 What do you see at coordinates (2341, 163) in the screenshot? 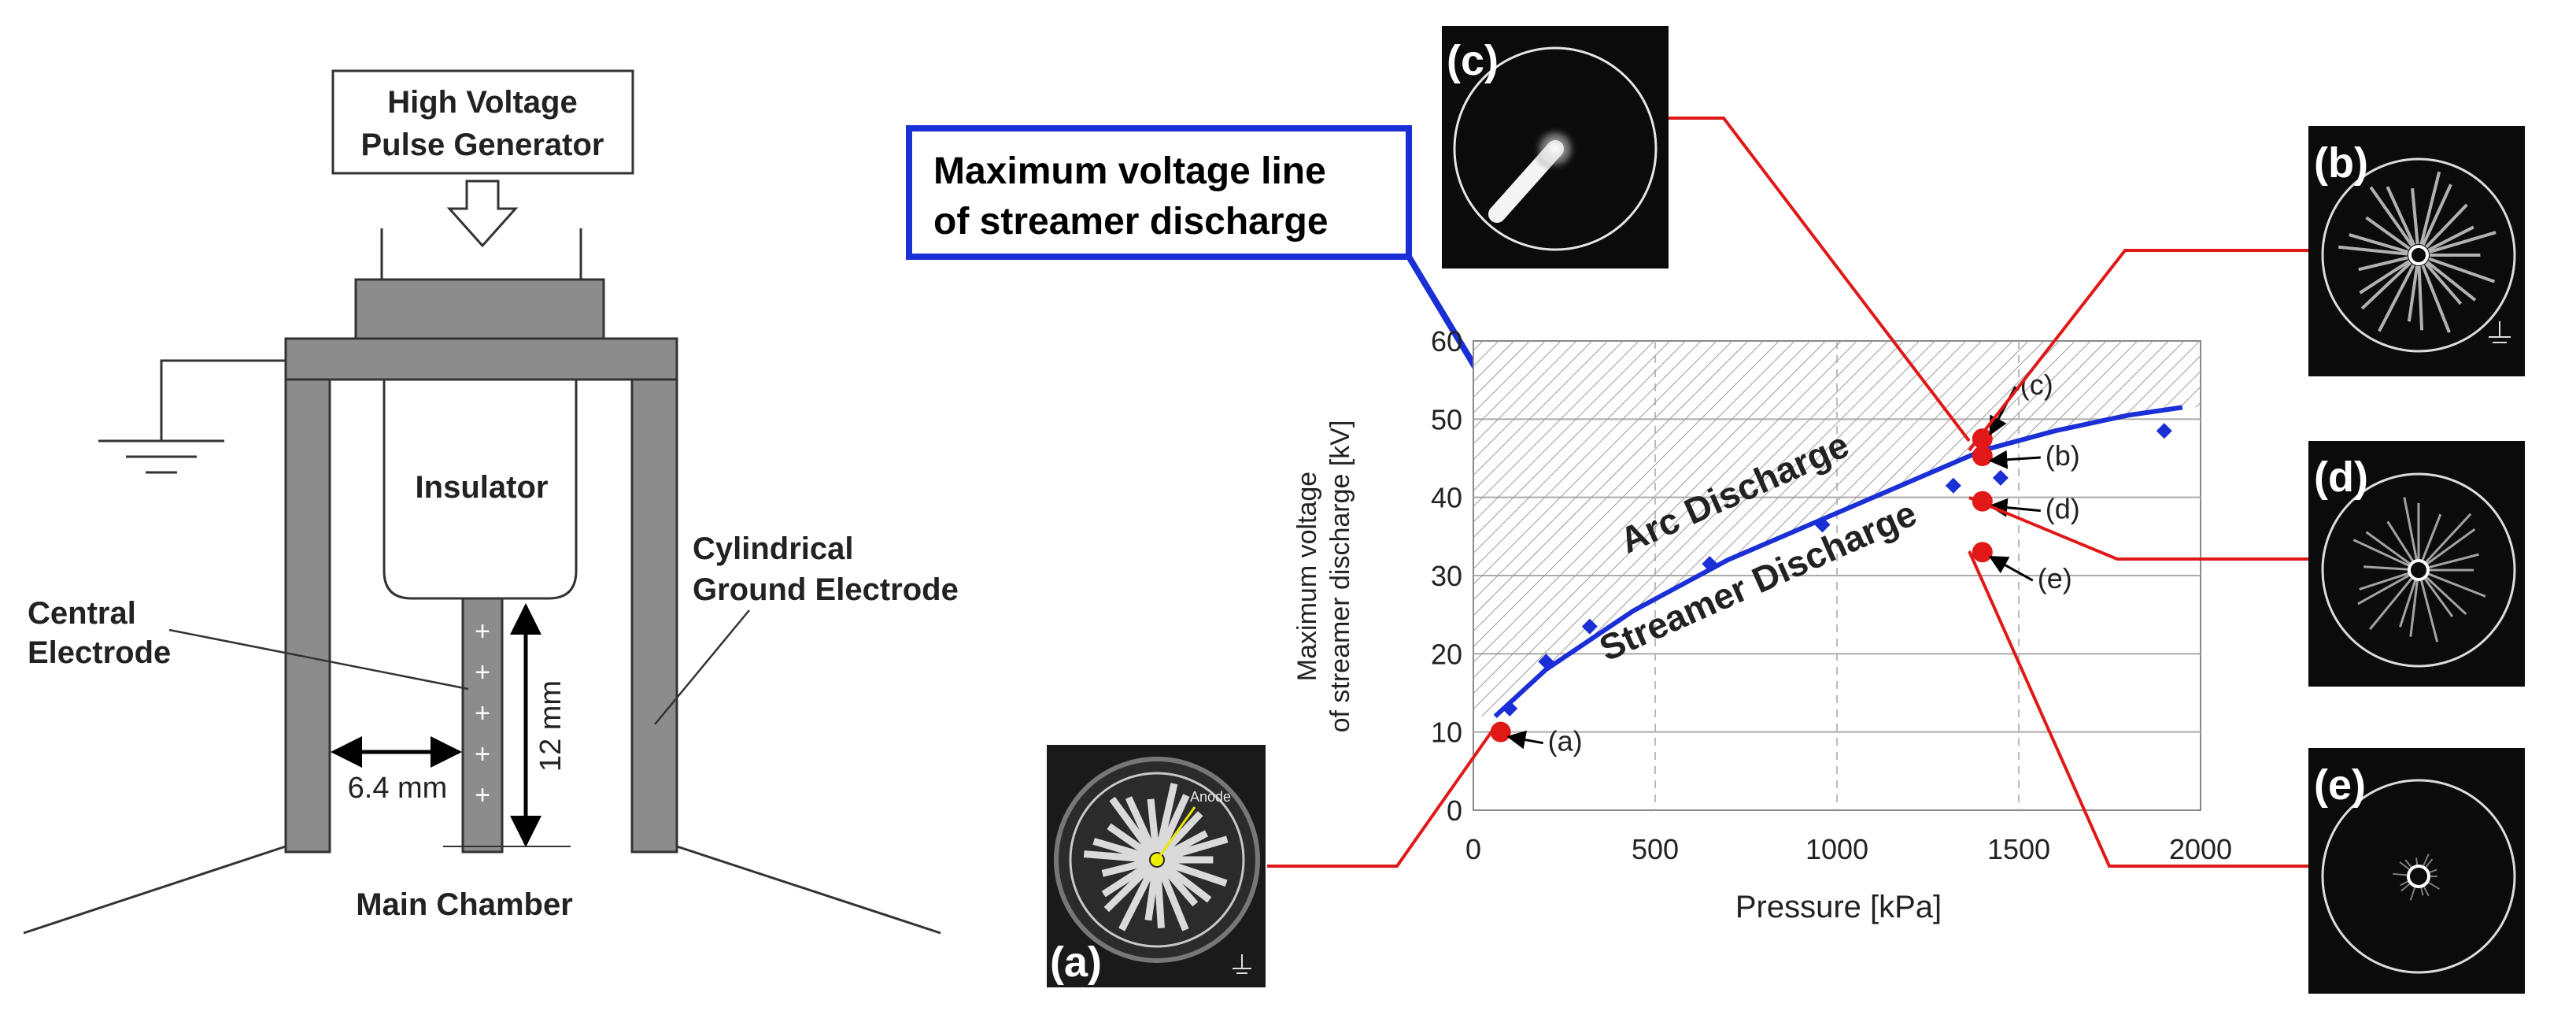
I see `photo-b-label: (b)` at bounding box center [2341, 163].